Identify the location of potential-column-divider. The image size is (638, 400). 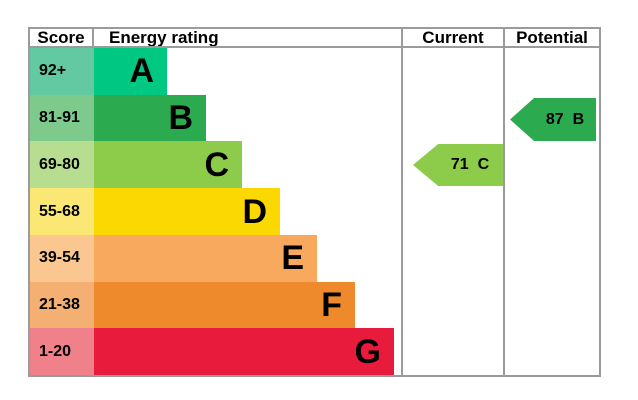
(504, 202).